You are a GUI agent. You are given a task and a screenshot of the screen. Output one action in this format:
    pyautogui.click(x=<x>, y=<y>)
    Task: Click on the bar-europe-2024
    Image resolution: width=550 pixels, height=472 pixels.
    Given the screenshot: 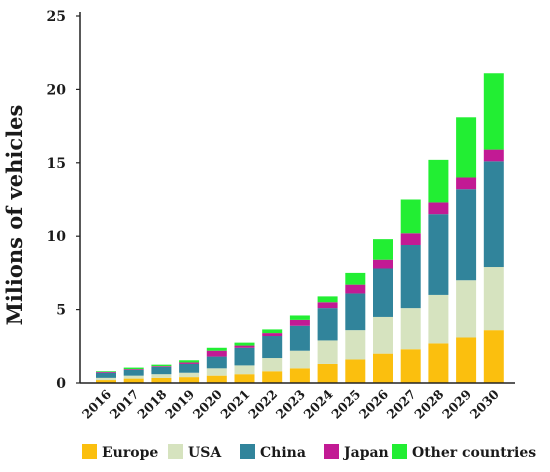 What is the action you would take?
    pyautogui.click(x=327, y=373)
    